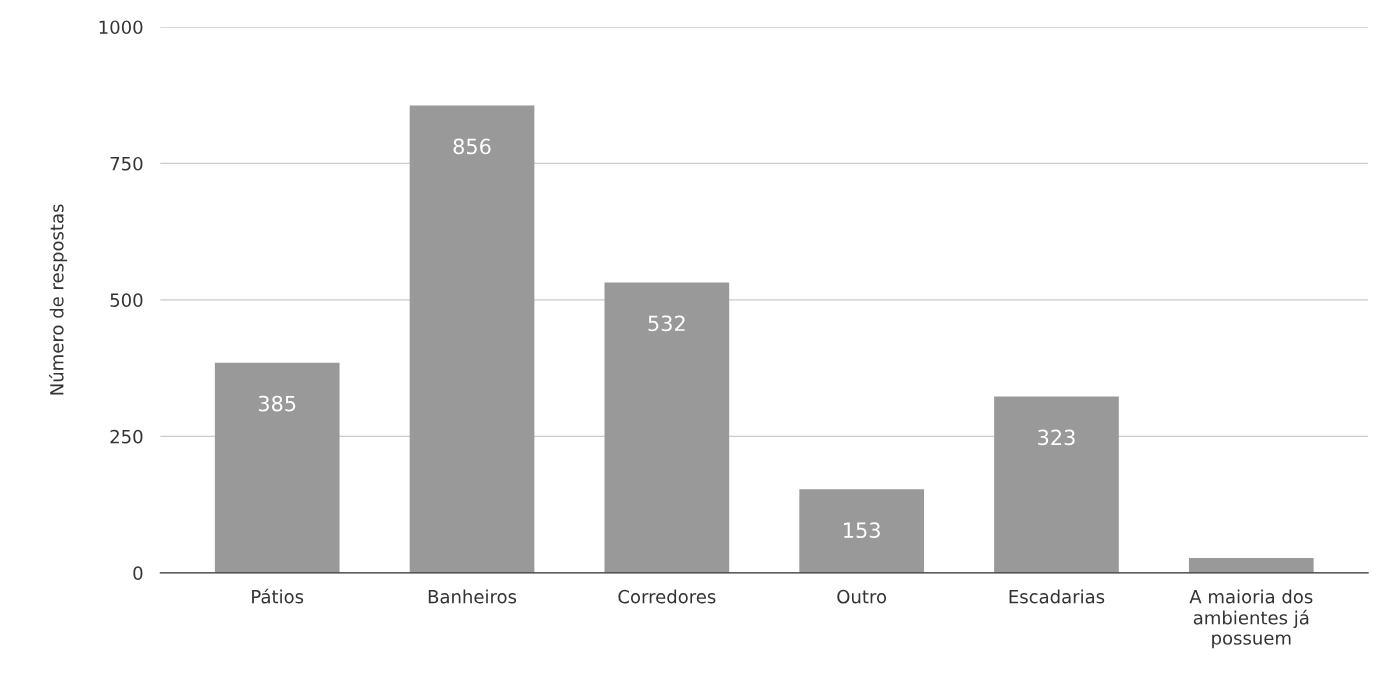  What do you see at coordinates (138, 573) in the screenshot?
I see `y-tick-label: 0` at bounding box center [138, 573].